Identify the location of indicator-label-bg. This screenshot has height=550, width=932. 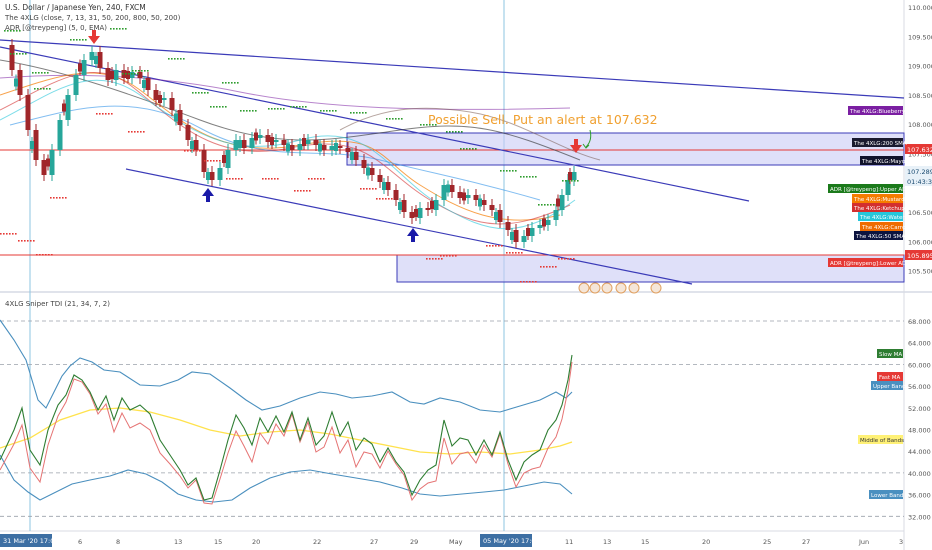
(880, 216).